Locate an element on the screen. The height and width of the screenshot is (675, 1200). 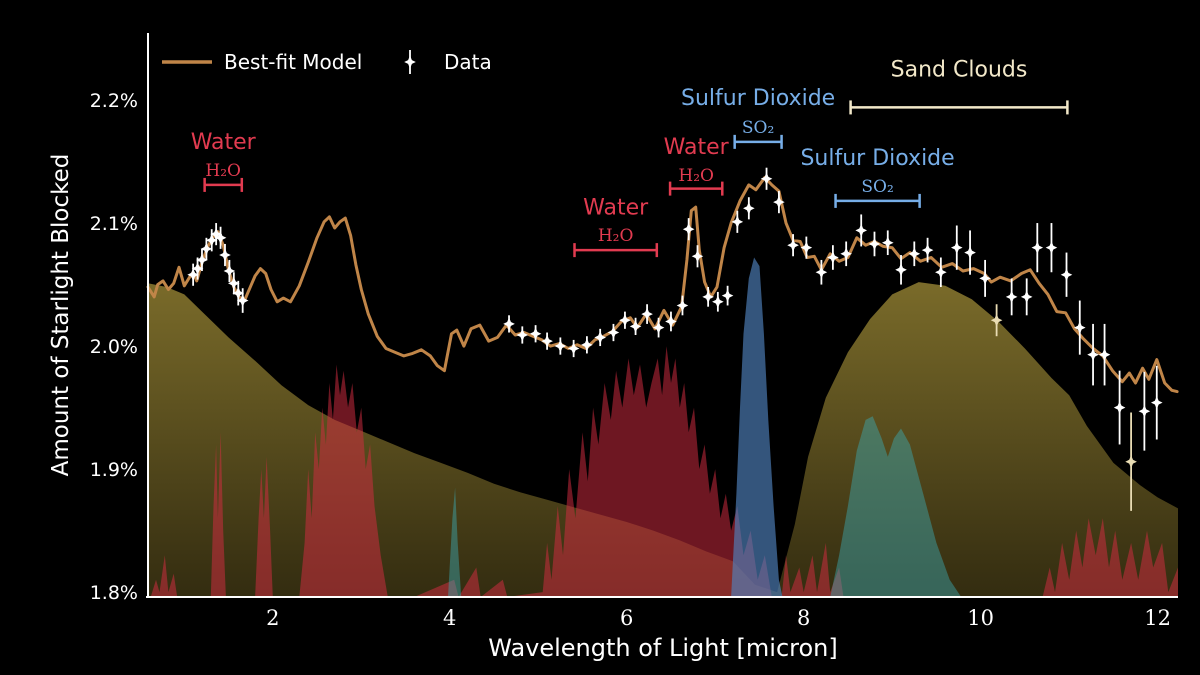
annotation-formula: SO₂ is located at coordinates (758, 128).